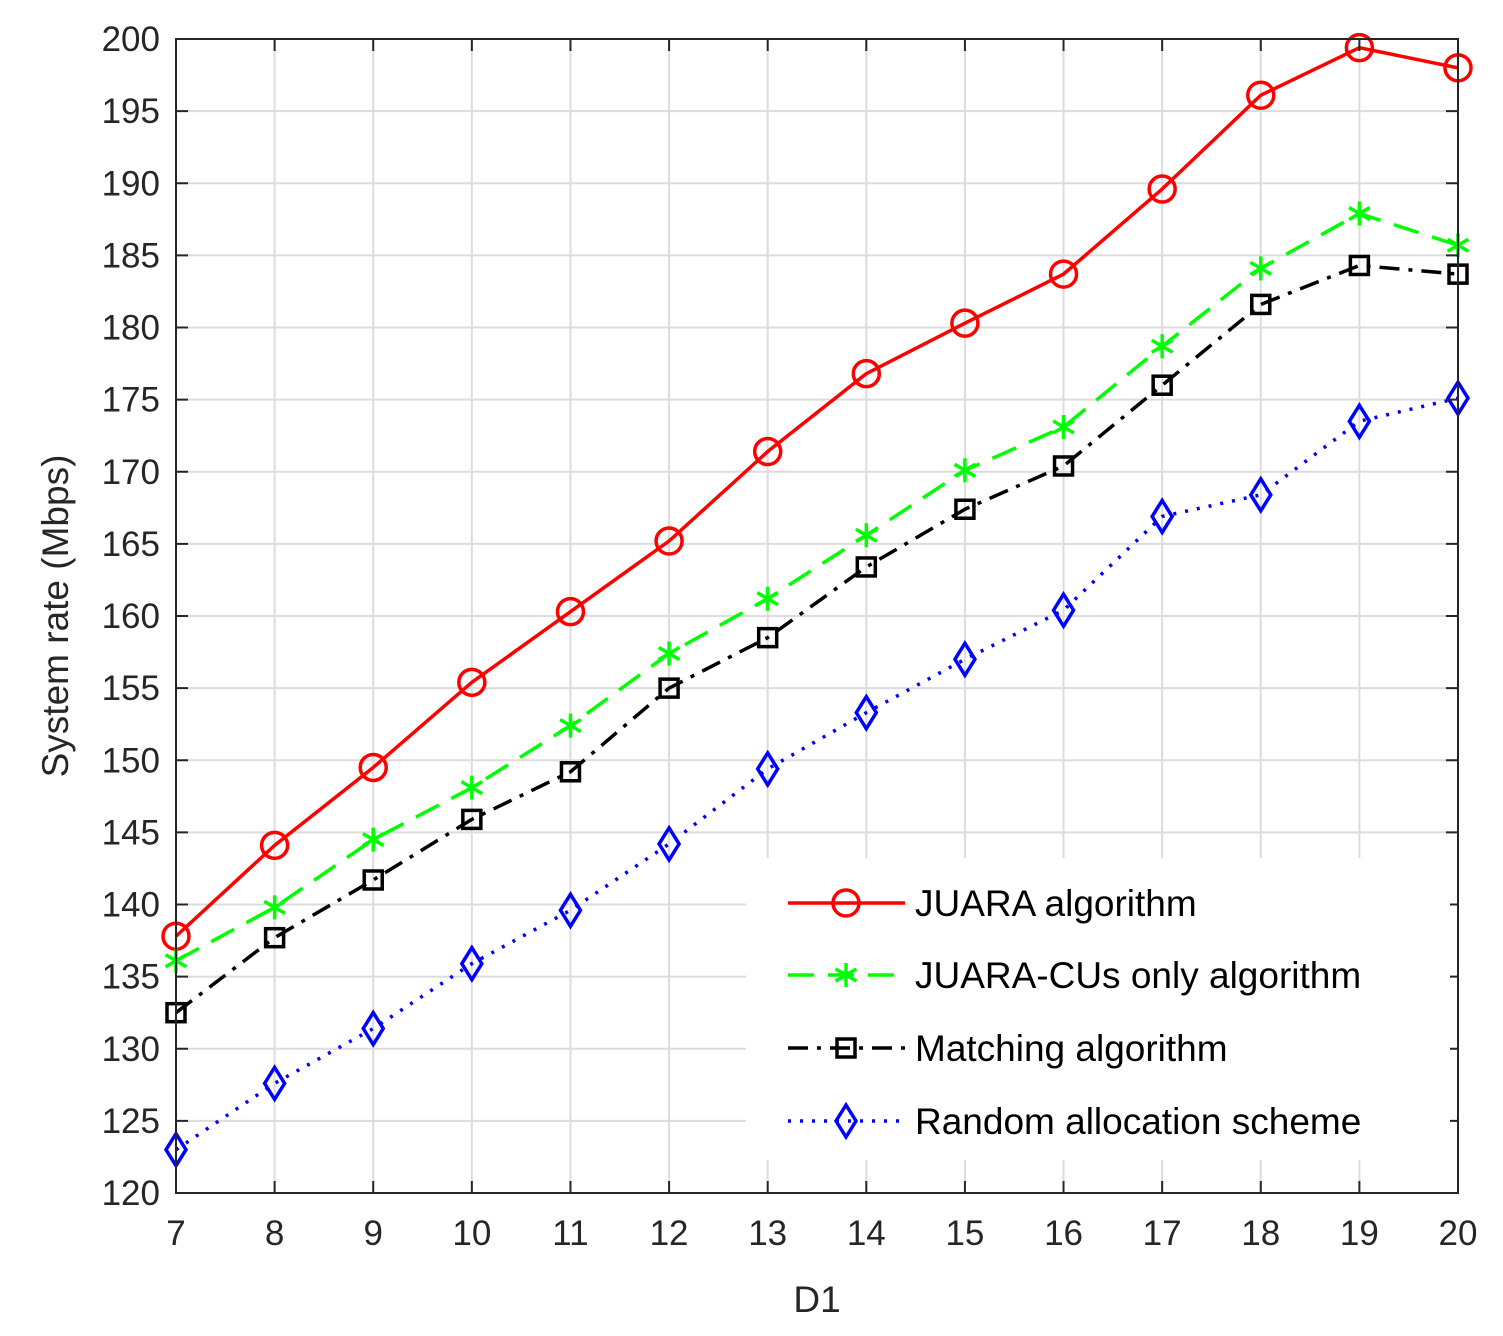  Describe the element at coordinates (1458, 1233) in the screenshot. I see `x-tick-label: 20` at that location.